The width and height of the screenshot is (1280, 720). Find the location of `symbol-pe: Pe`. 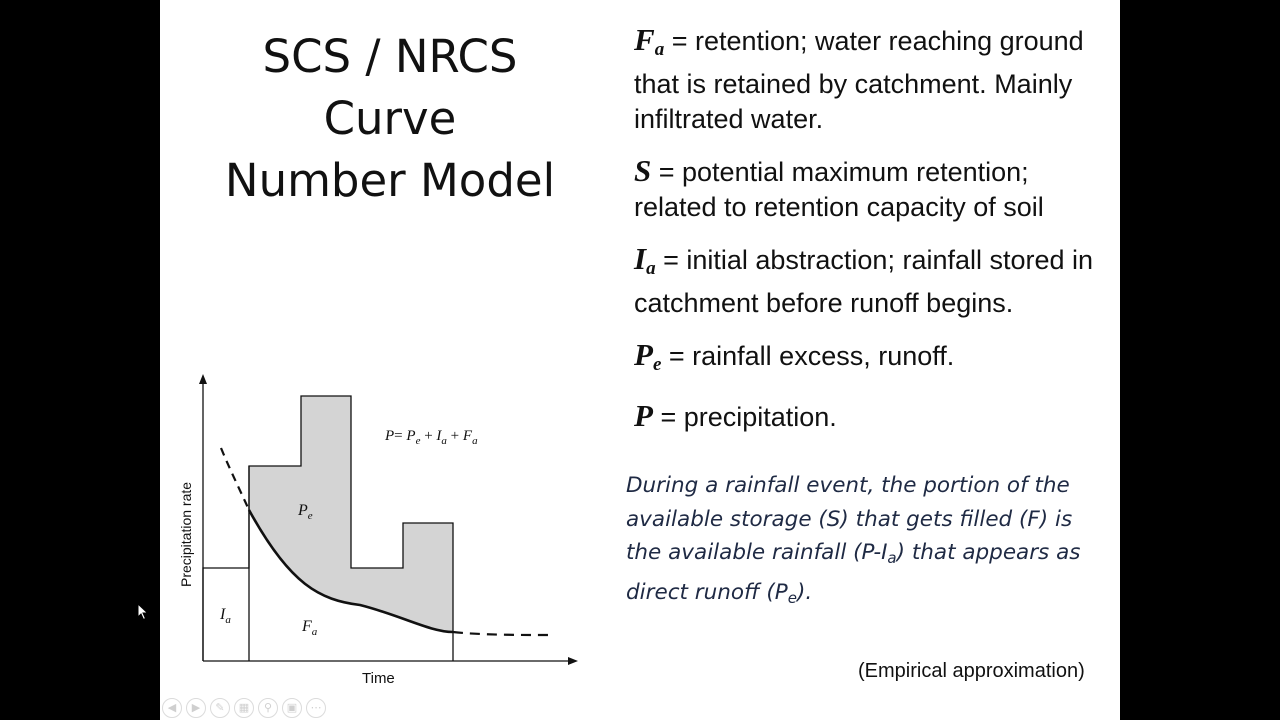

symbol-pe: Pe is located at coordinates (648, 356).